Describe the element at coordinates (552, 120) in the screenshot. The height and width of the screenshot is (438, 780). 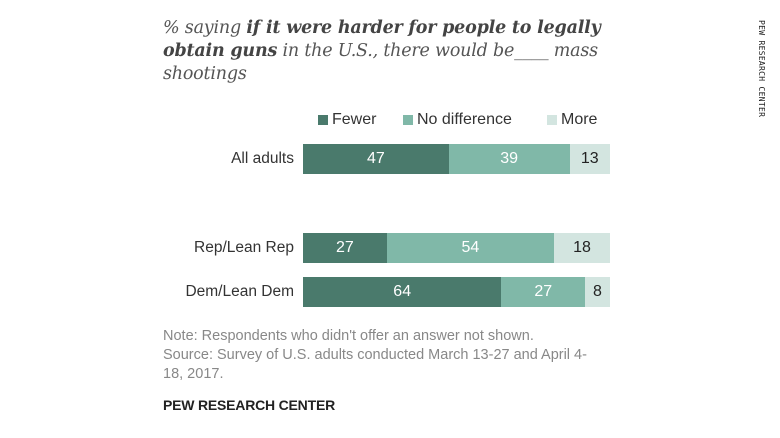
I see `legend-swatch-more` at that location.